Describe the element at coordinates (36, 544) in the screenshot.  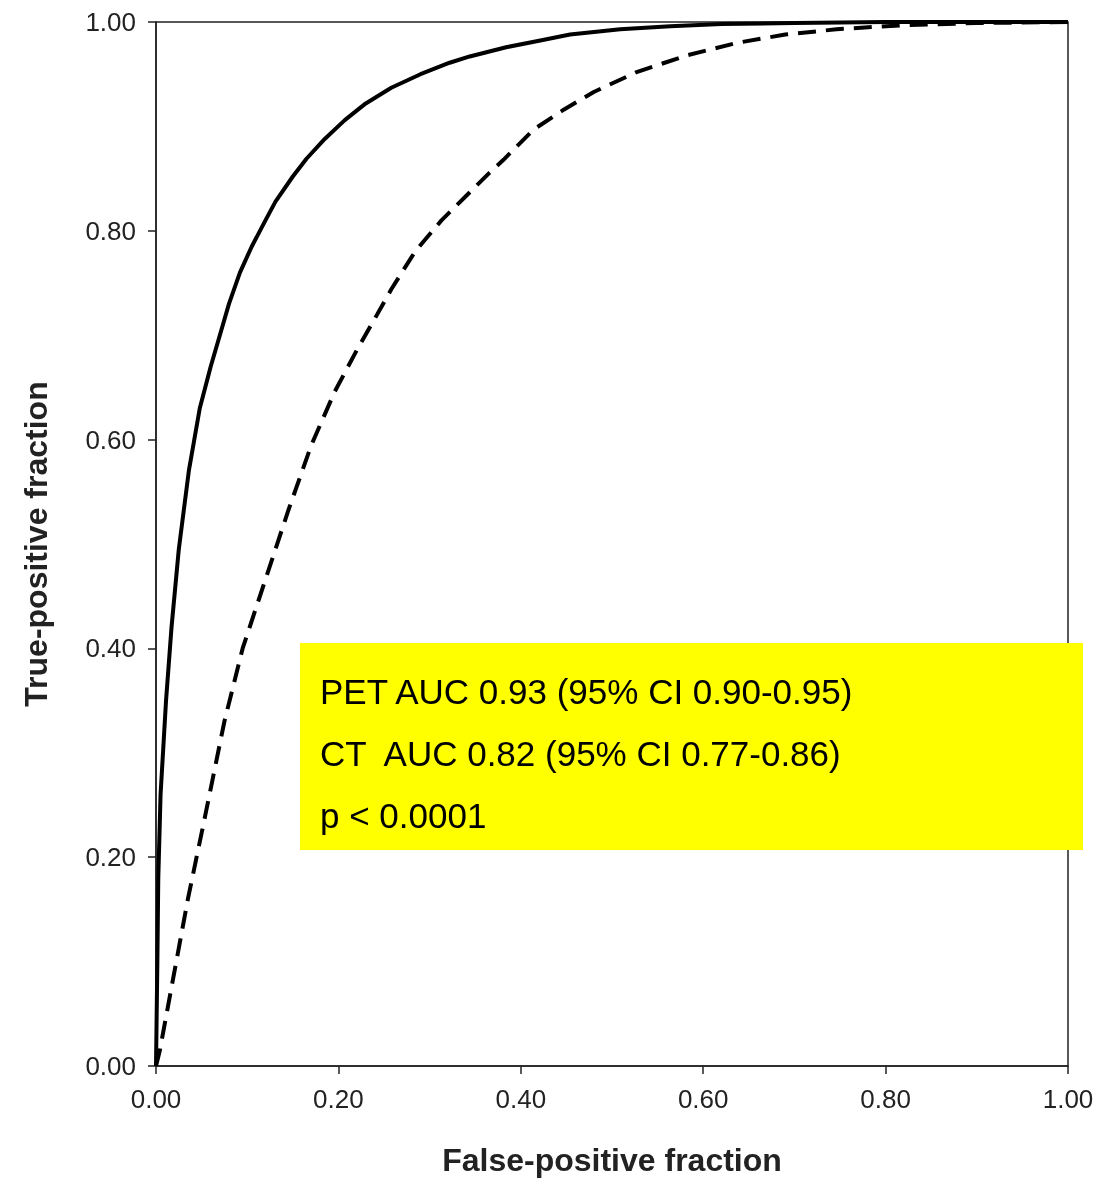
I see `y-axis-title: True-positive fraction` at that location.